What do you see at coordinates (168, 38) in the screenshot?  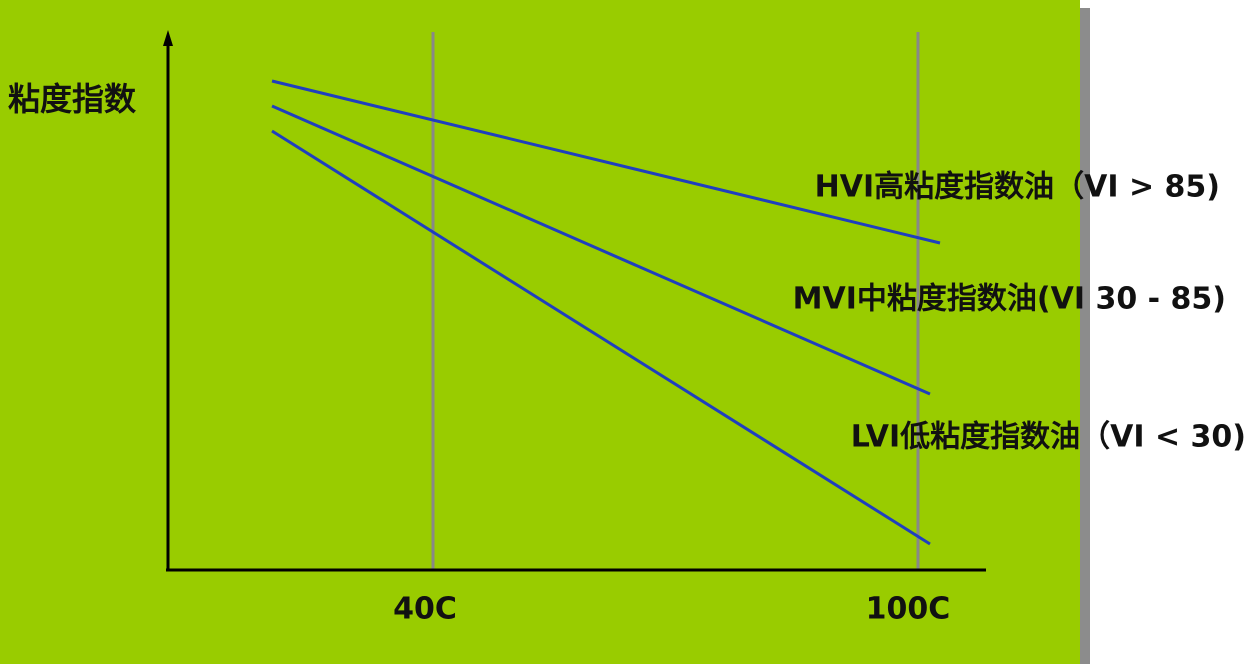 I see `y-axis-arrow` at bounding box center [168, 38].